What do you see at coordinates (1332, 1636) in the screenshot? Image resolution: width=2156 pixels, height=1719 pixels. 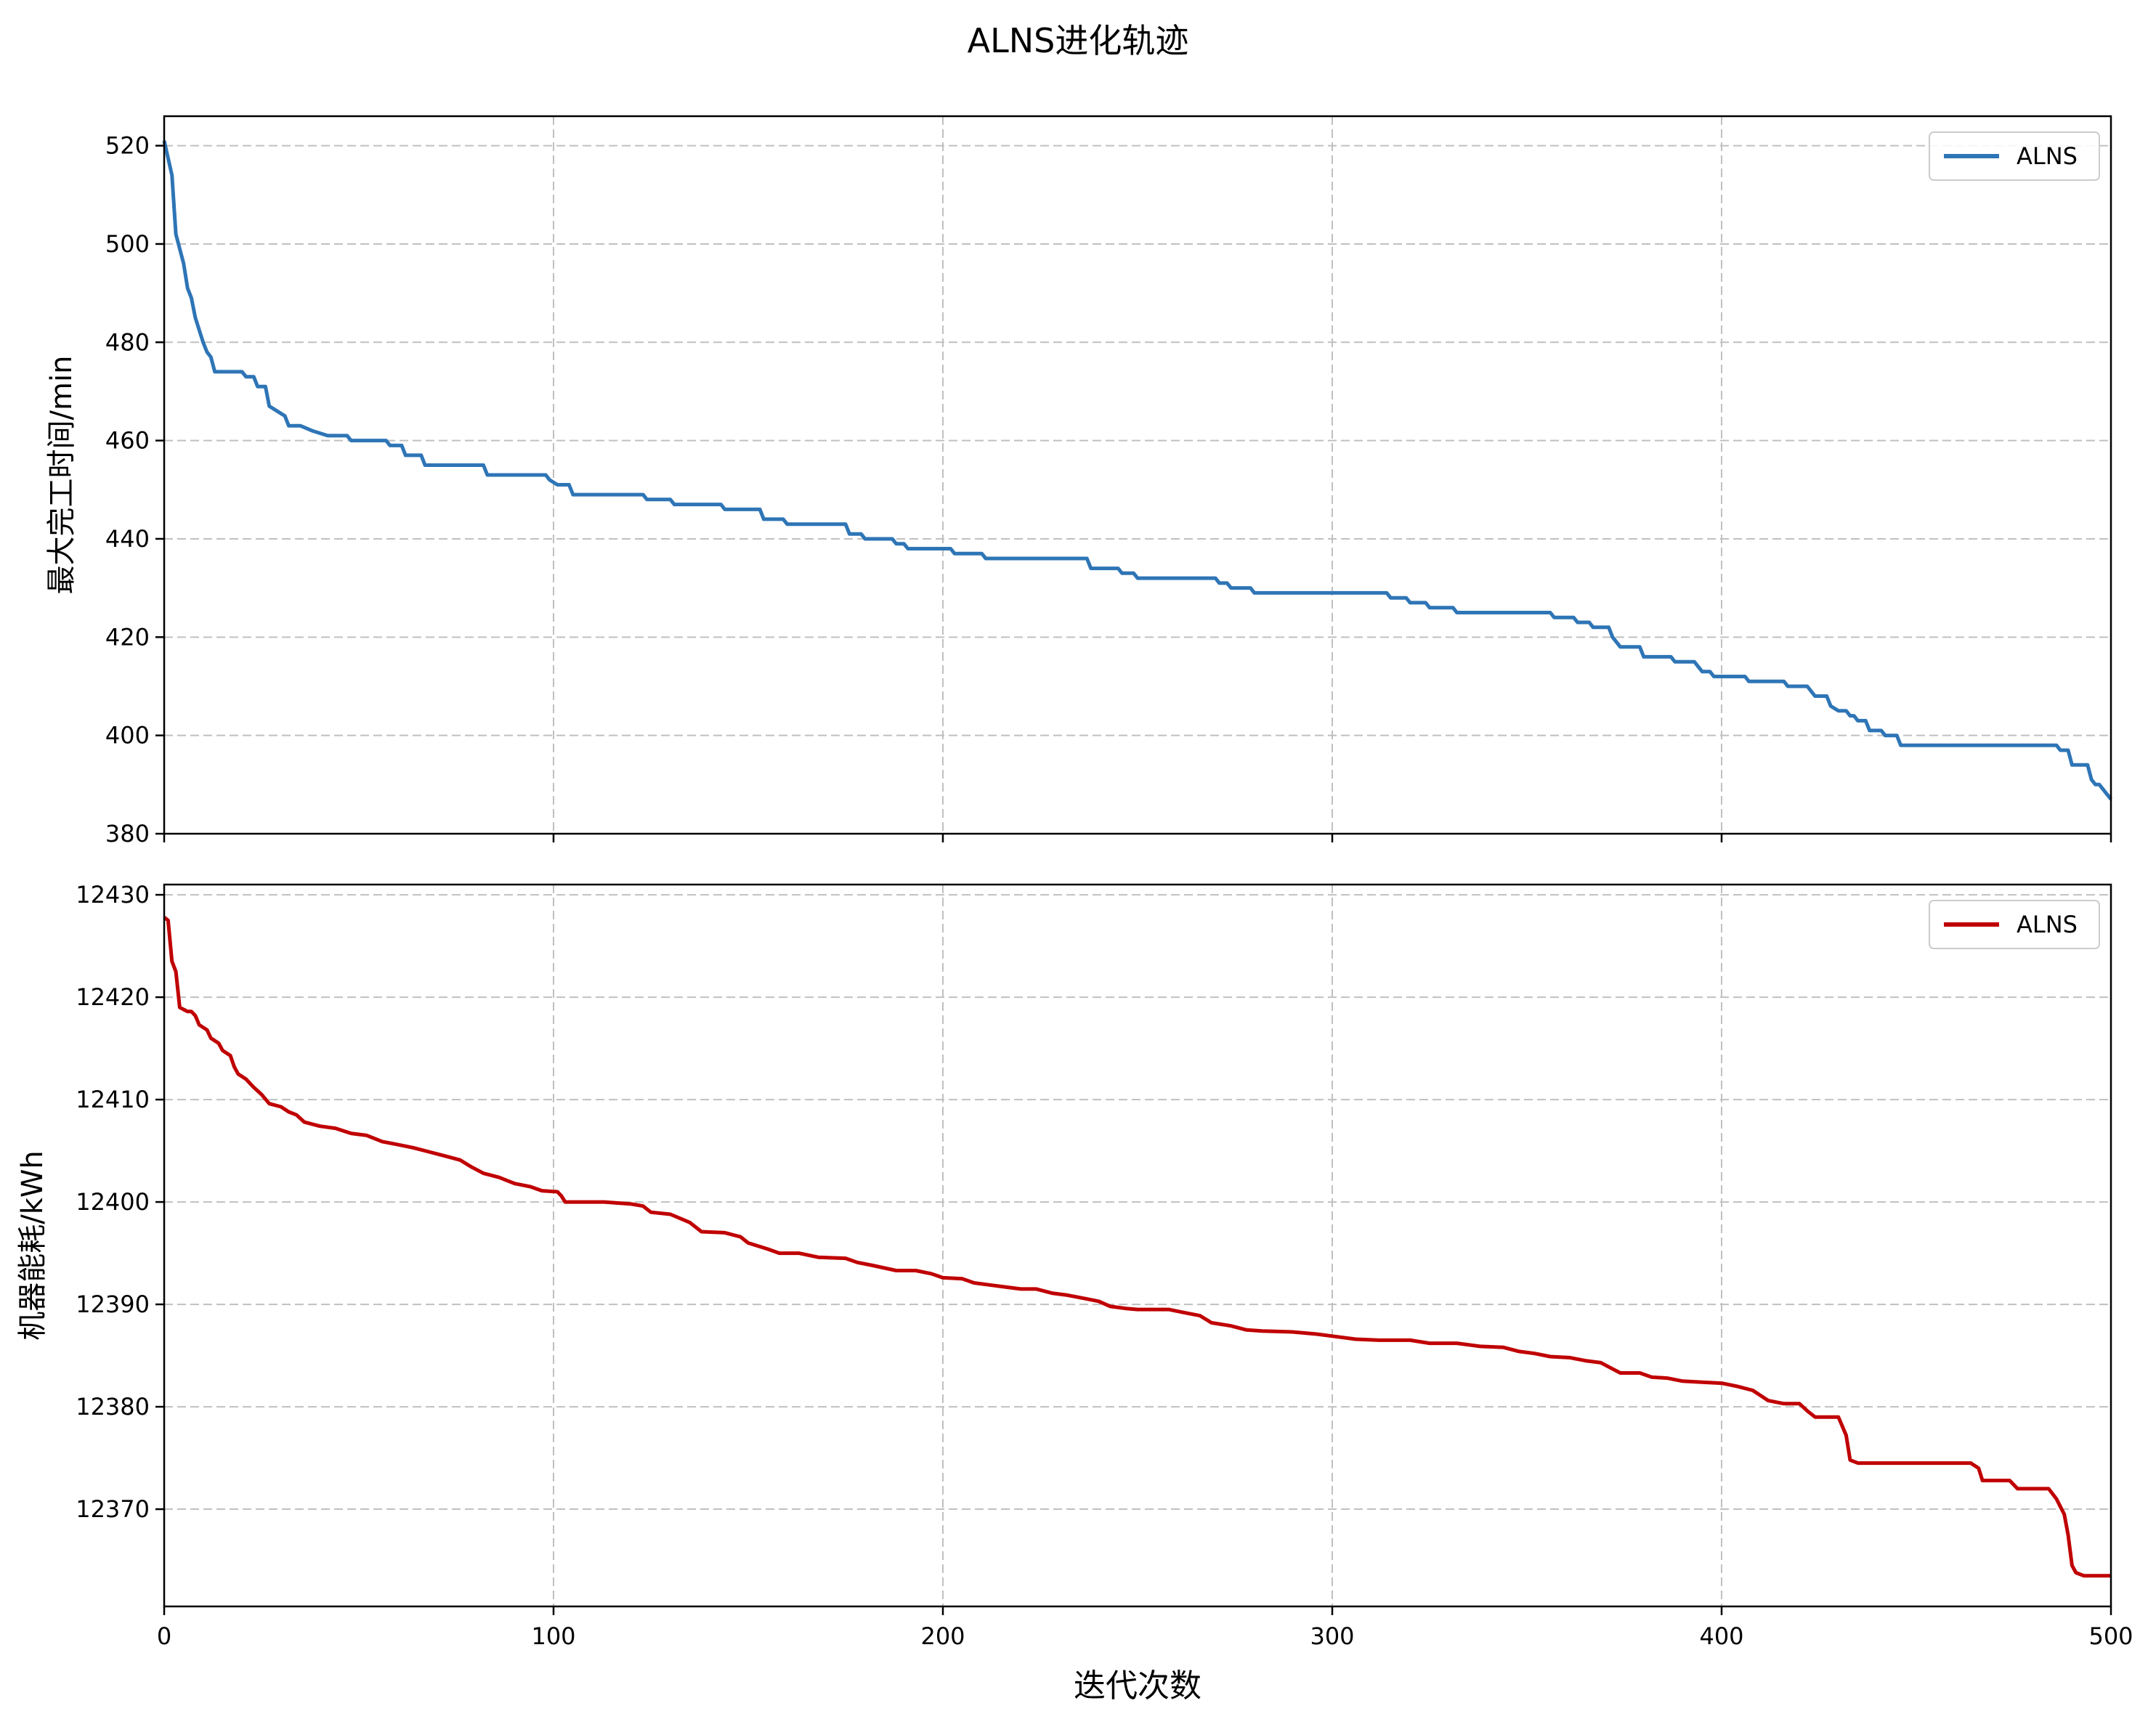 I see `x-tick-label: 300` at bounding box center [1332, 1636].